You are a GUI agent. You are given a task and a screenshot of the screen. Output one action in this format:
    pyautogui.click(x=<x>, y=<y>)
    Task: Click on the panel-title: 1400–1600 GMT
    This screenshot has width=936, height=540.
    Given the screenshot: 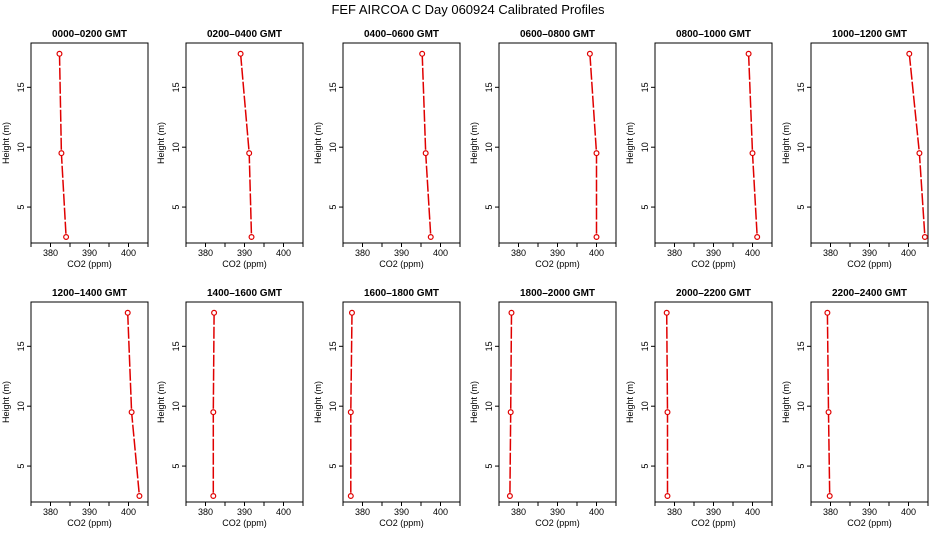 What is the action you would take?
    pyautogui.click(x=244, y=293)
    